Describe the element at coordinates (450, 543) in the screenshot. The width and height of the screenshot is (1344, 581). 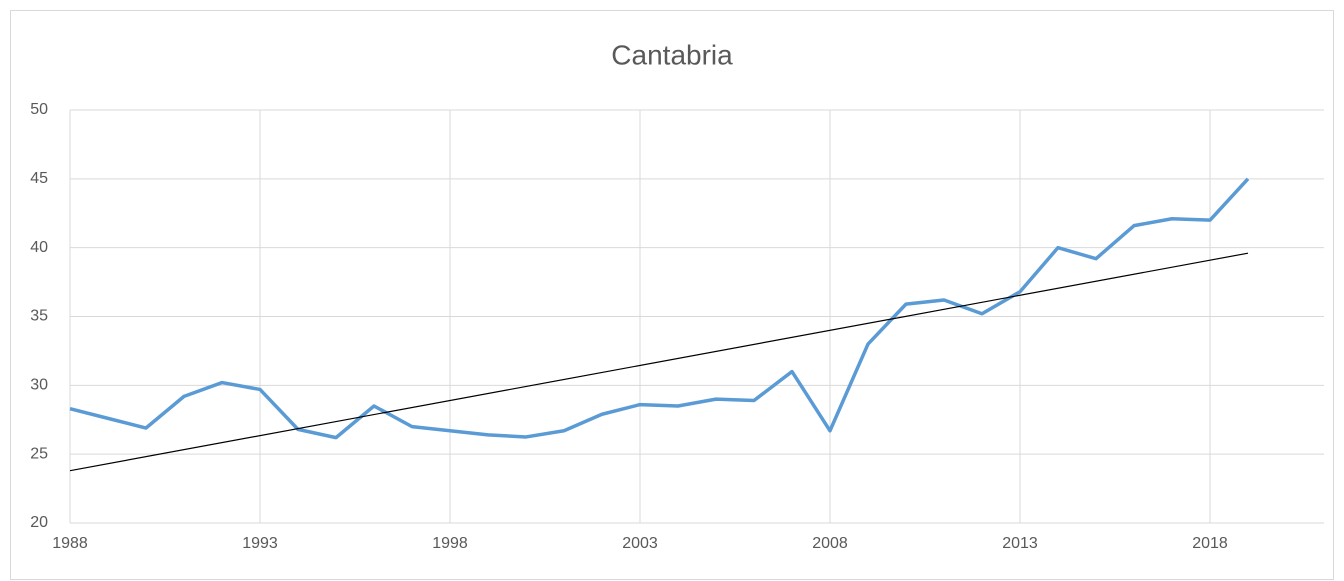
I see `x-tick-label: 1998` at that location.